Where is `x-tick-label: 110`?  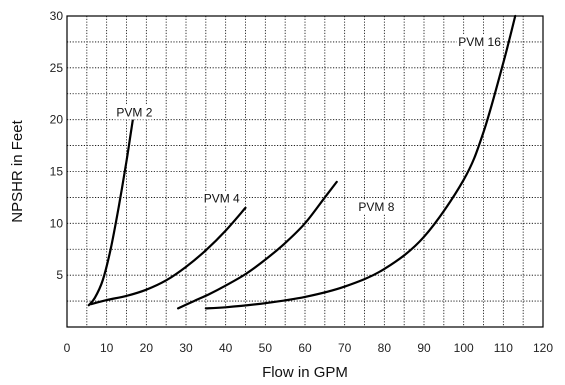
x-tick-label: 110 is located at coordinates (503, 348).